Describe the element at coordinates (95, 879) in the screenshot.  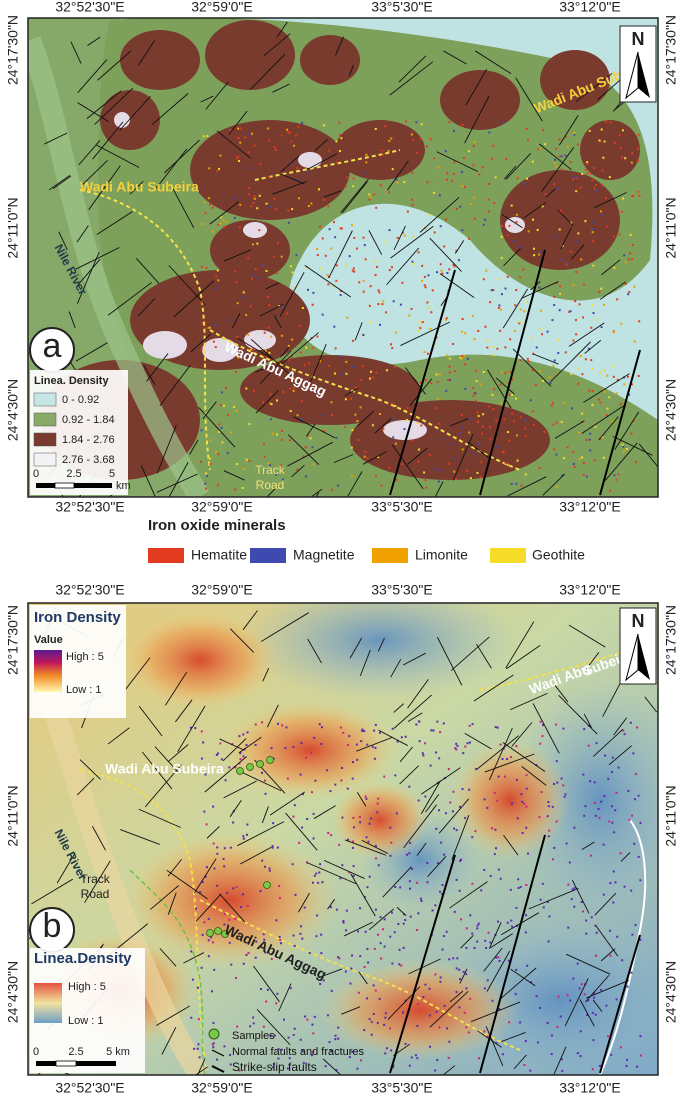
I see `place-label: Track` at that location.